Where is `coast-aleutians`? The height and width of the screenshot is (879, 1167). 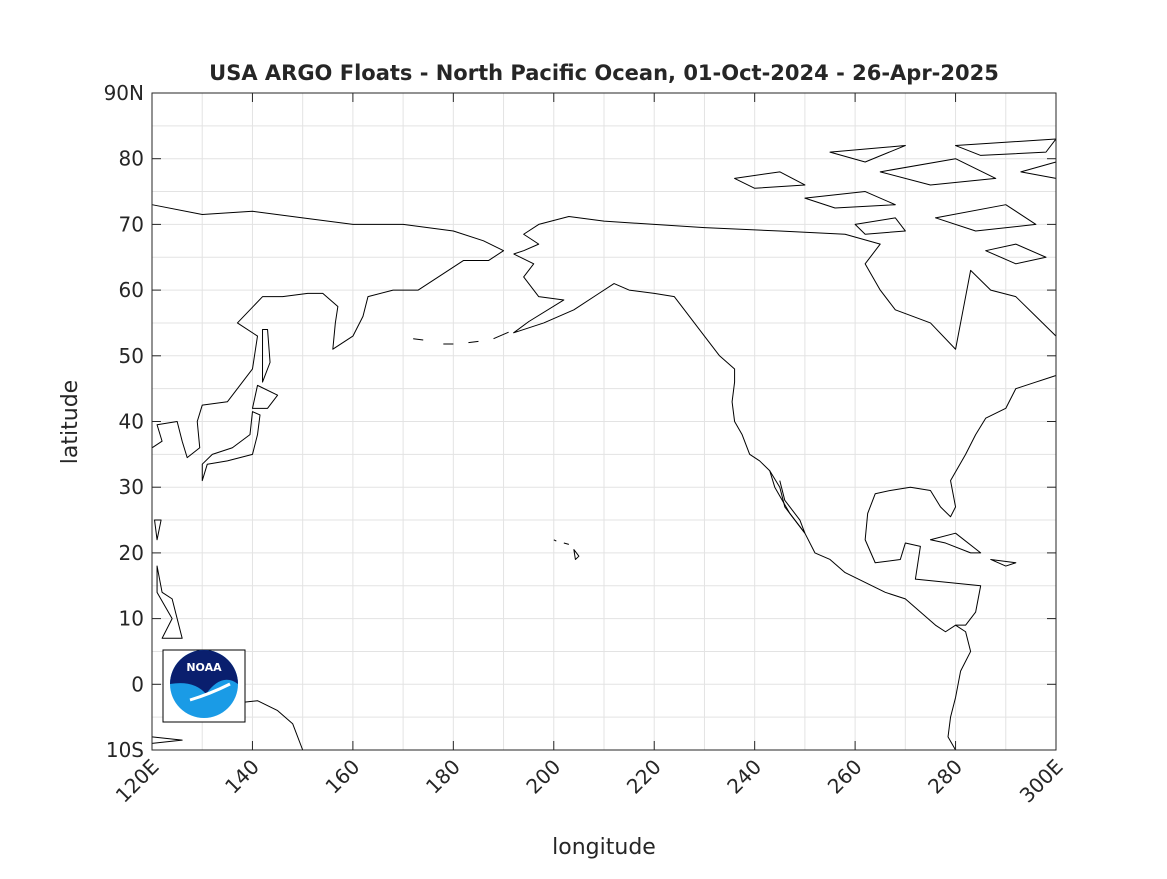
coast-aleutians is located at coordinates (460, 338).